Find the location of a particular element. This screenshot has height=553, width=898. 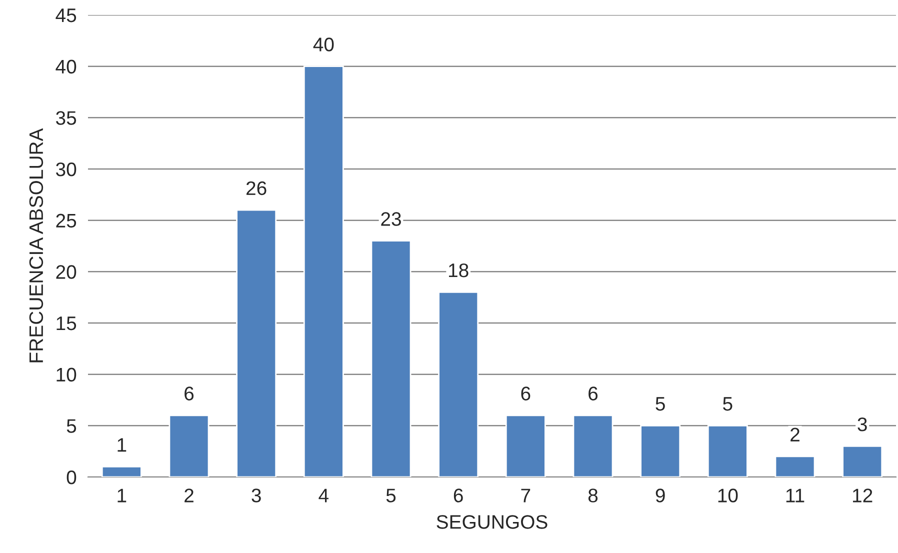

y-tick-label: 35 is located at coordinates (66, 118).